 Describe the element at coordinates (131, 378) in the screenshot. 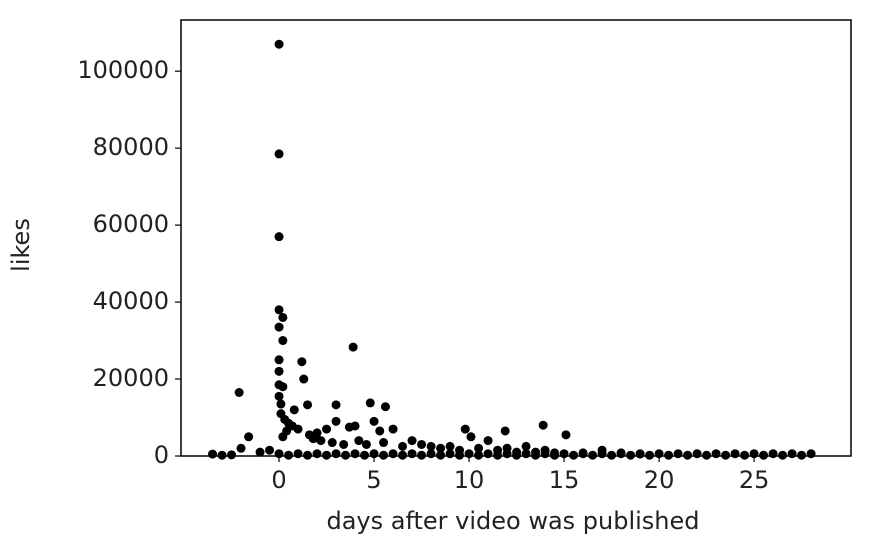

I see `y-tick-label: 20000` at that location.